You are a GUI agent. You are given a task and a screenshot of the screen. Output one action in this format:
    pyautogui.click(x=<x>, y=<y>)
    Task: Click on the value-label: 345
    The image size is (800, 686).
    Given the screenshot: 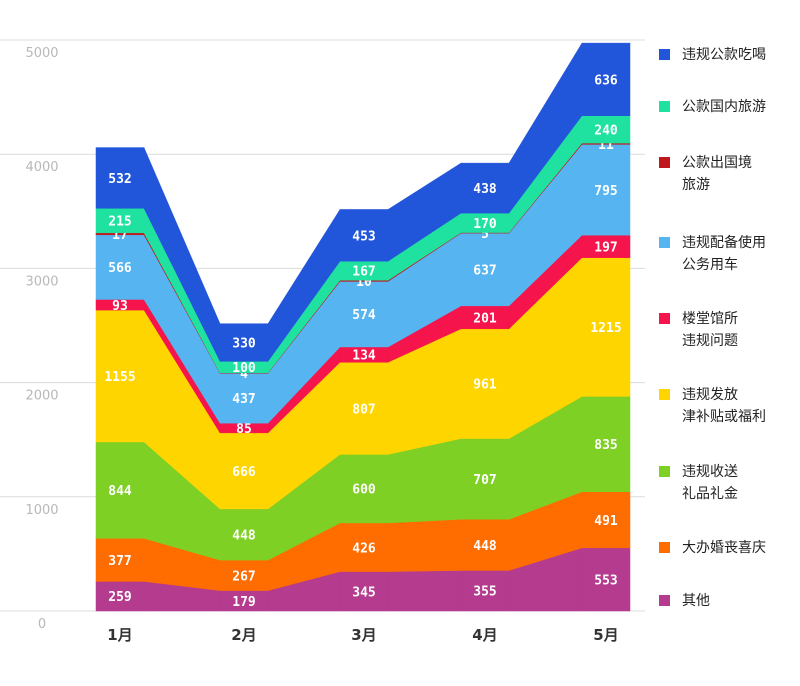 What is the action you would take?
    pyautogui.click(x=363, y=592)
    